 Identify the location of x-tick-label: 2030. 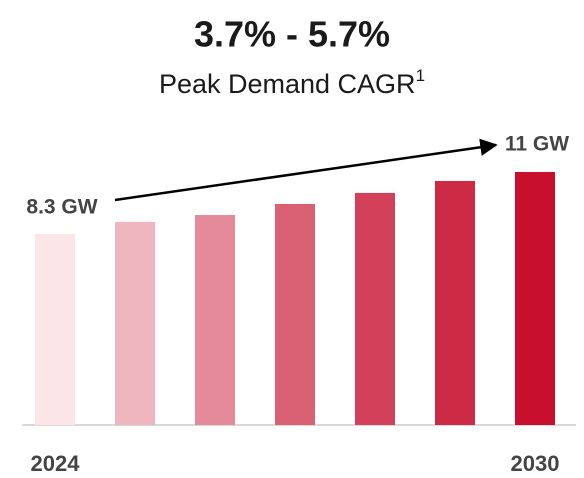
(535, 463).